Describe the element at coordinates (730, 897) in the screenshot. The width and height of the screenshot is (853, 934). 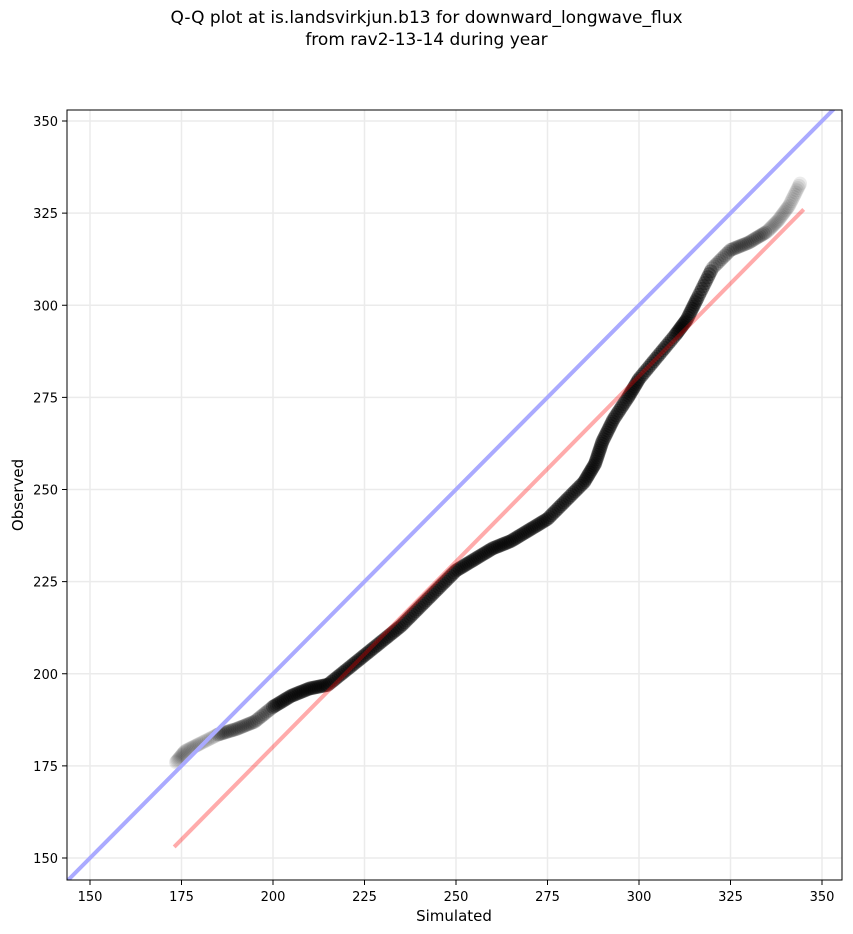
I see `x-tick-label: 325` at that location.